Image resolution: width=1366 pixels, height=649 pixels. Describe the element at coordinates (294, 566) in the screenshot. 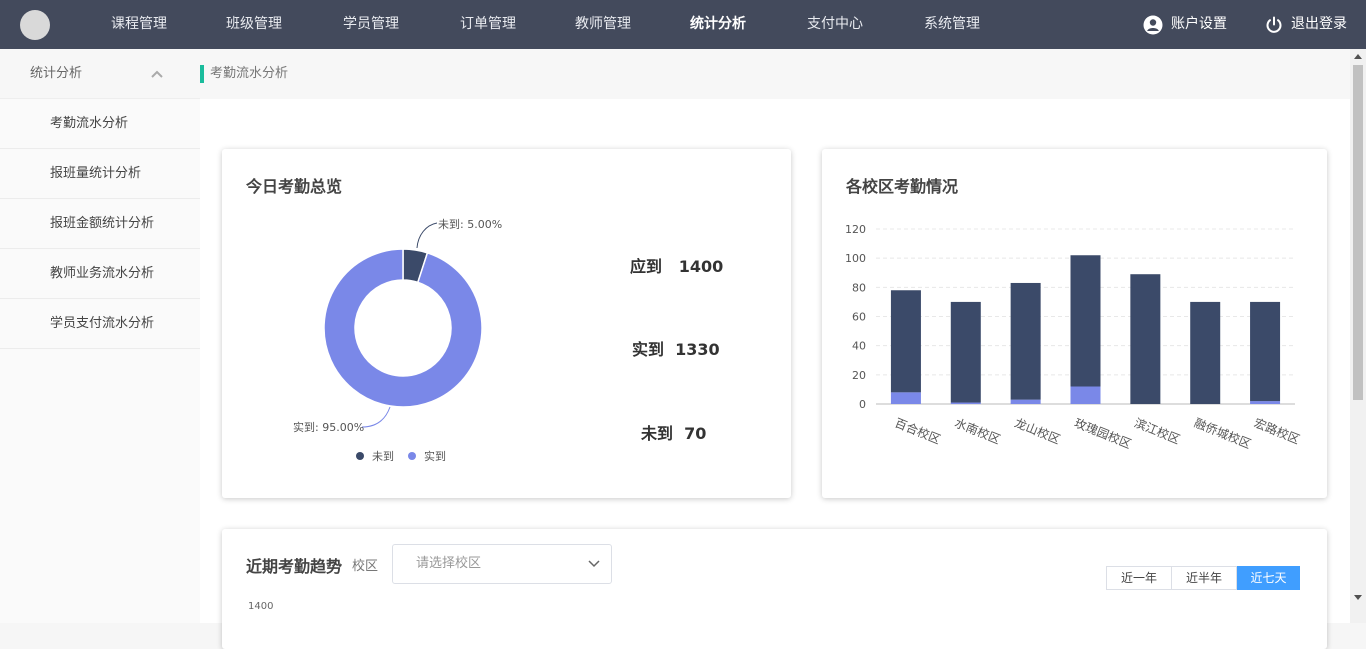

I see `recent-trend-title: 近期考勤趋势` at that location.